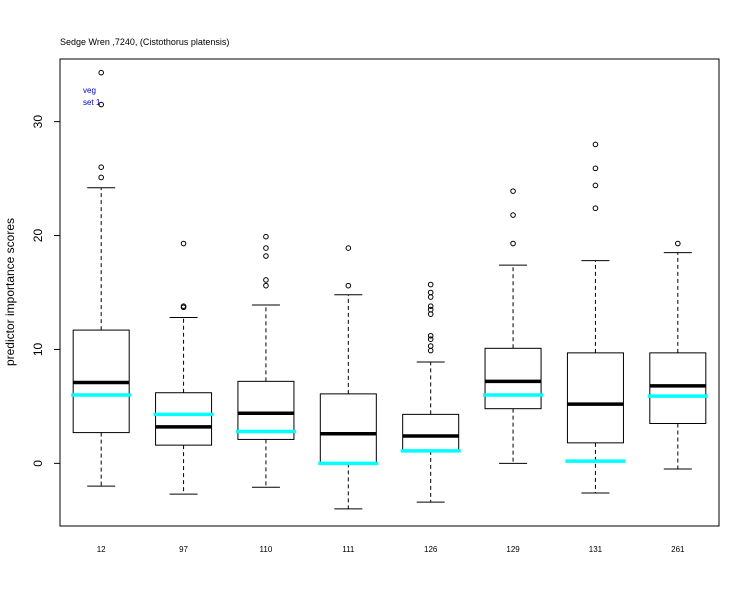 The width and height of the screenshot is (750, 600). Describe the element at coordinates (38, 349) in the screenshot. I see `y-tick-label: 10` at that location.